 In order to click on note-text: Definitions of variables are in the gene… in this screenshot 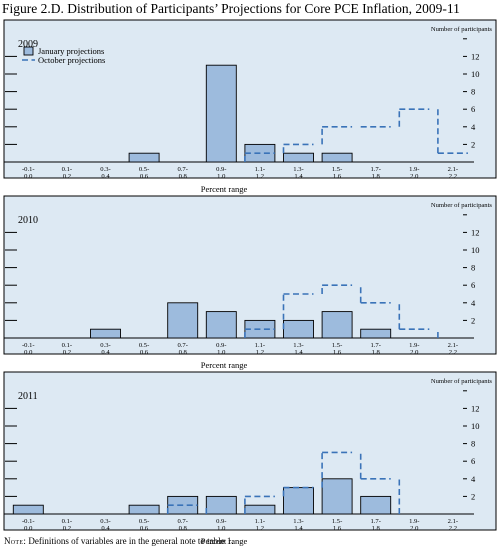, I will do `click(130, 541)`.